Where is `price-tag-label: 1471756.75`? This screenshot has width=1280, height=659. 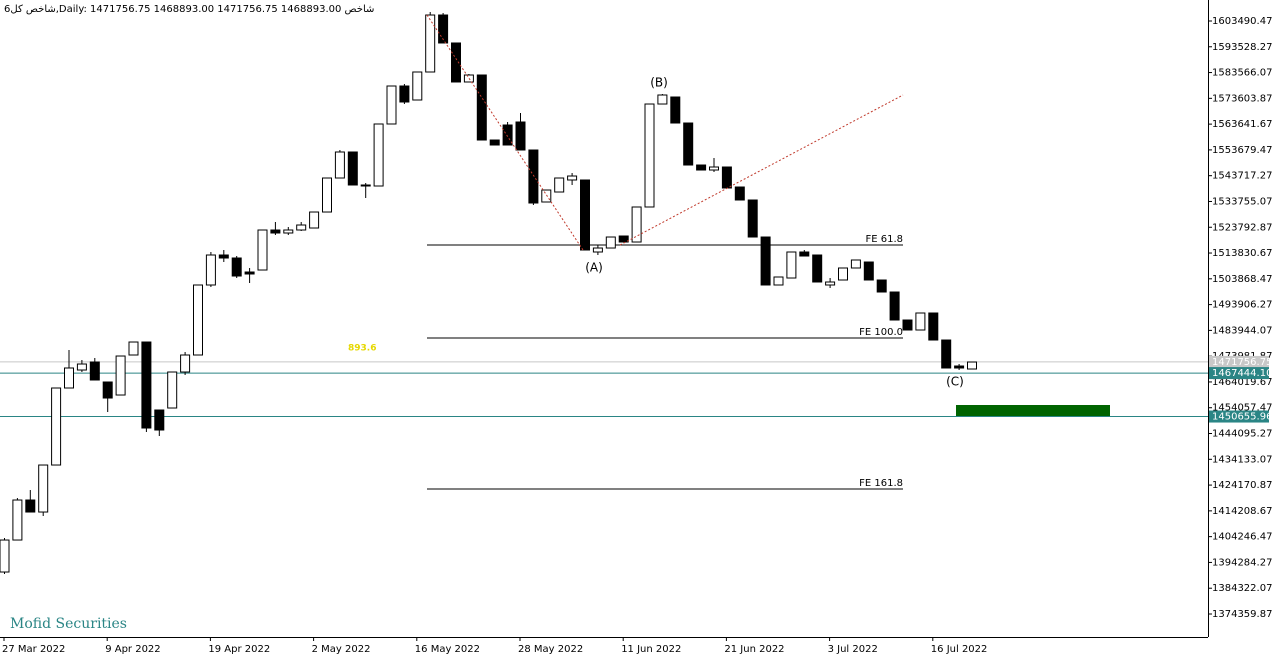
price-tag-label: 1471756.75 is located at coordinates (1242, 362).